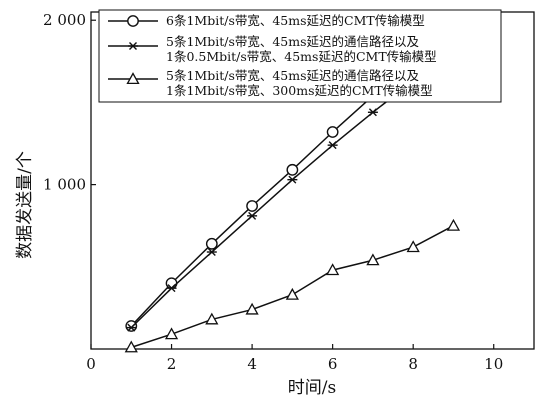 The image size is (545, 401). Describe the element at coordinates (293, 41) in the screenshot. I see `legend-text-series-2-line-1: 5条1Mbit/s带宽、45ms延迟的通信路径以及` at that location.